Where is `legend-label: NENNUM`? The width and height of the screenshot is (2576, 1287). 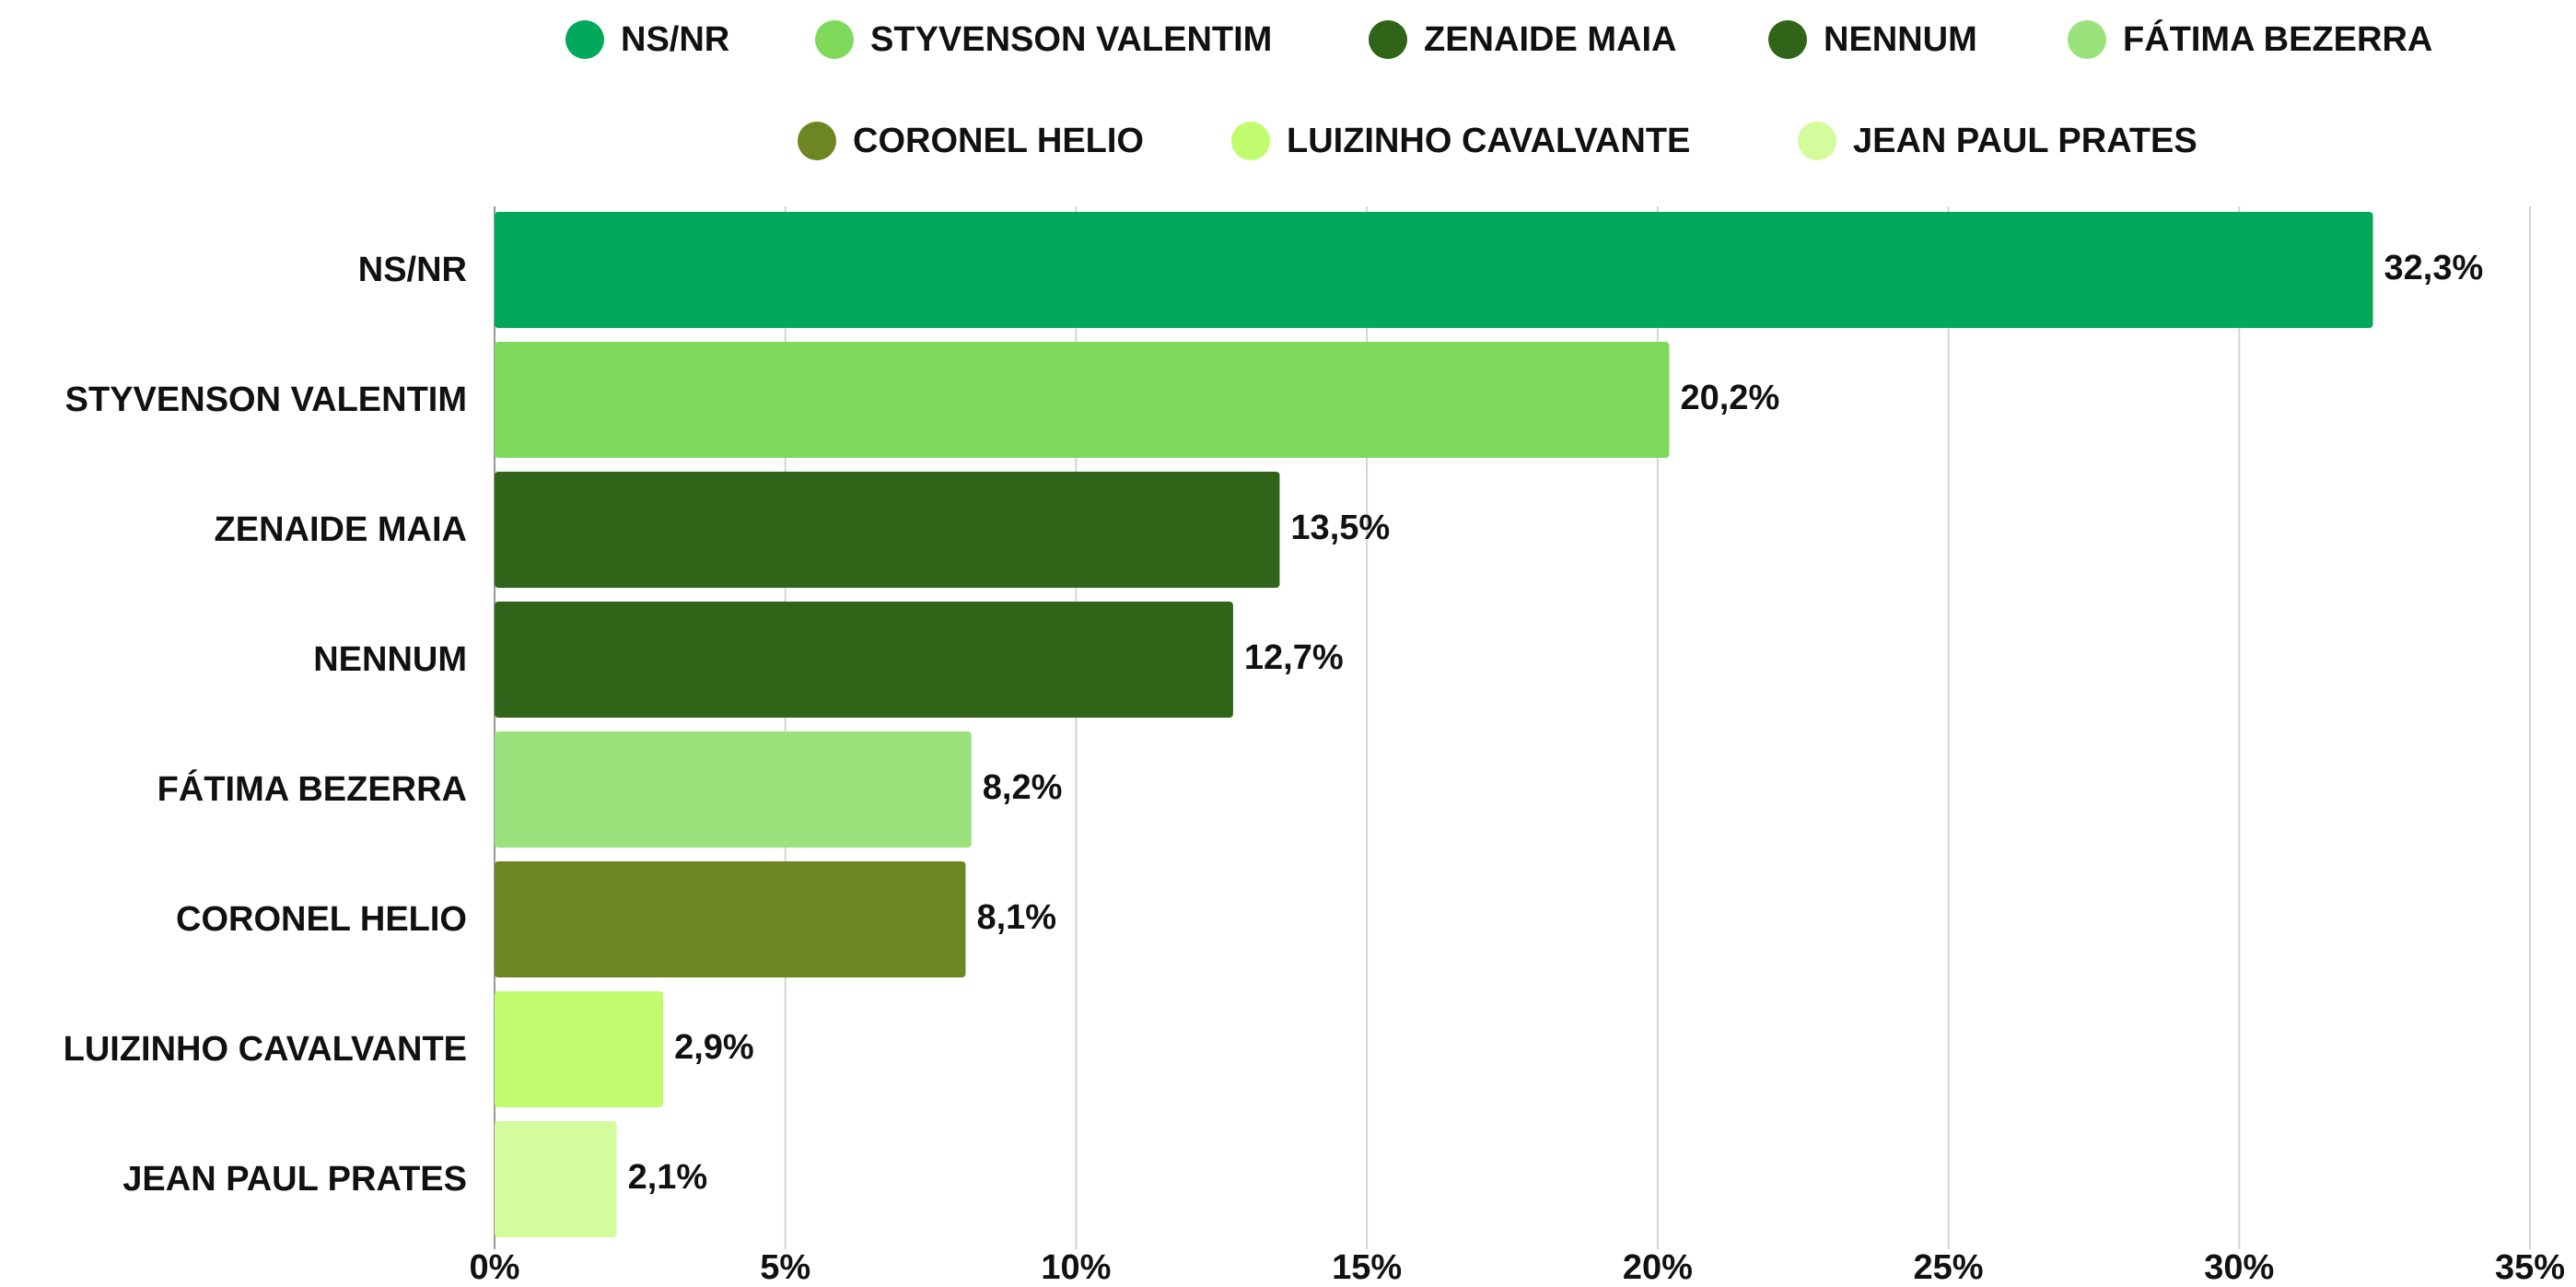 legend-label: NENNUM is located at coordinates (1900, 39).